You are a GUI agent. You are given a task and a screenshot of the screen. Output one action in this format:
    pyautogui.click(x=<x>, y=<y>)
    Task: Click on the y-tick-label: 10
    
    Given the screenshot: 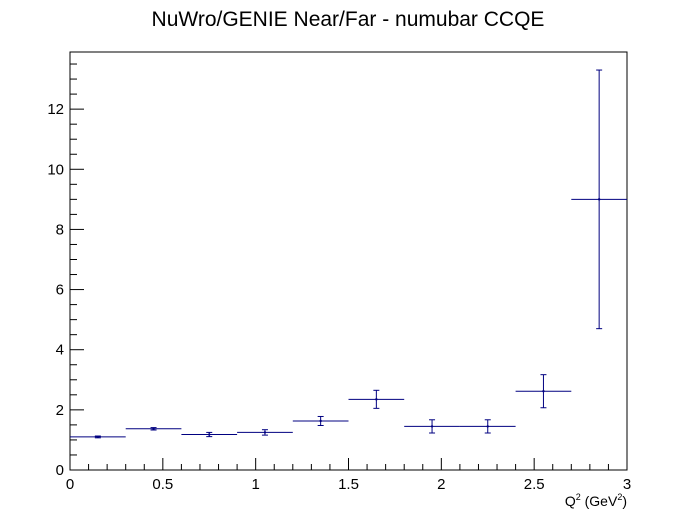 What is the action you would take?
    pyautogui.click(x=55, y=169)
    